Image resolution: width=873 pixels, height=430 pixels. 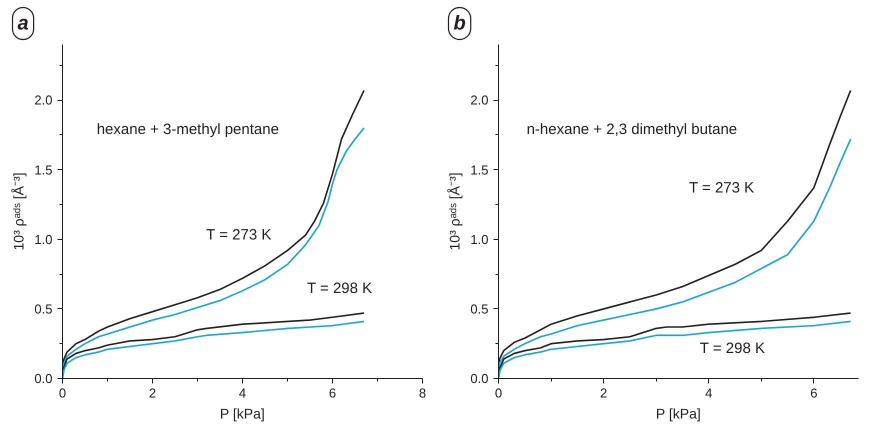 What do you see at coordinates (23, 23) in the screenshot?
I see `chart-title: a` at bounding box center [23, 23].